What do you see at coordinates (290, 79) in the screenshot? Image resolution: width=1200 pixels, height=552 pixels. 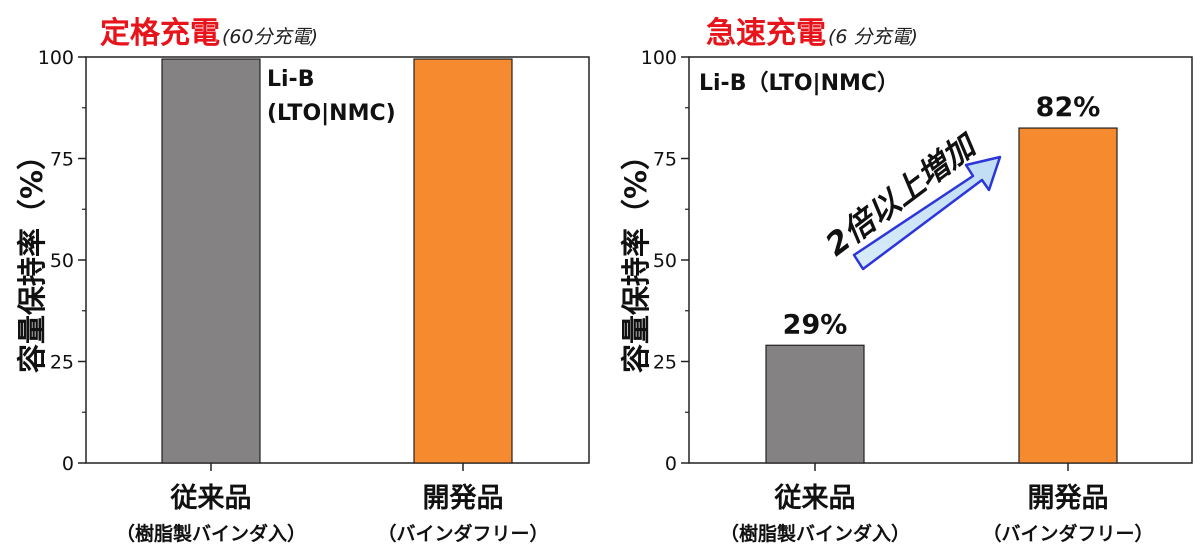 I see `left-annotation-line1: Li-B` at bounding box center [290, 79].